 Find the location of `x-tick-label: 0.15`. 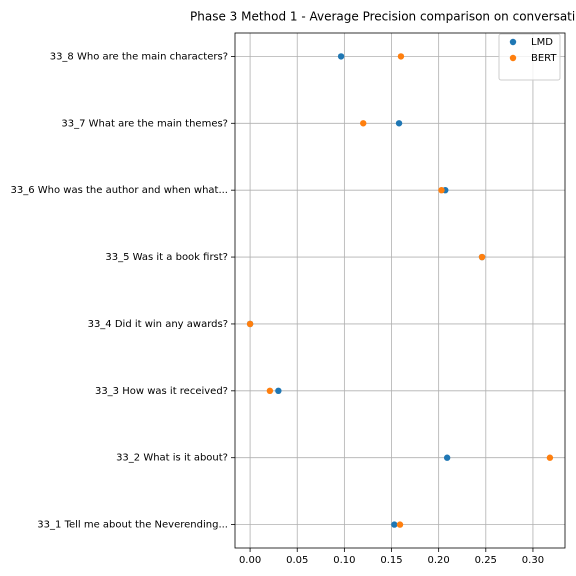

x-tick-label: 0.15 is located at coordinates (391, 560).